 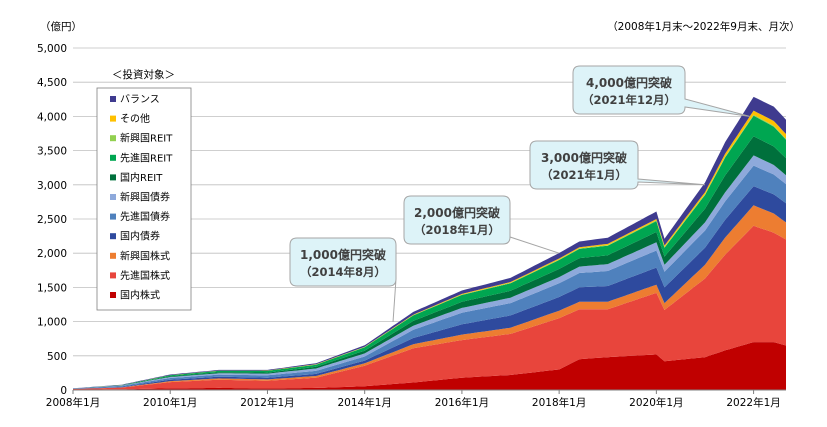 I want to click on y-tick-label: 500, so click(x=57, y=357).